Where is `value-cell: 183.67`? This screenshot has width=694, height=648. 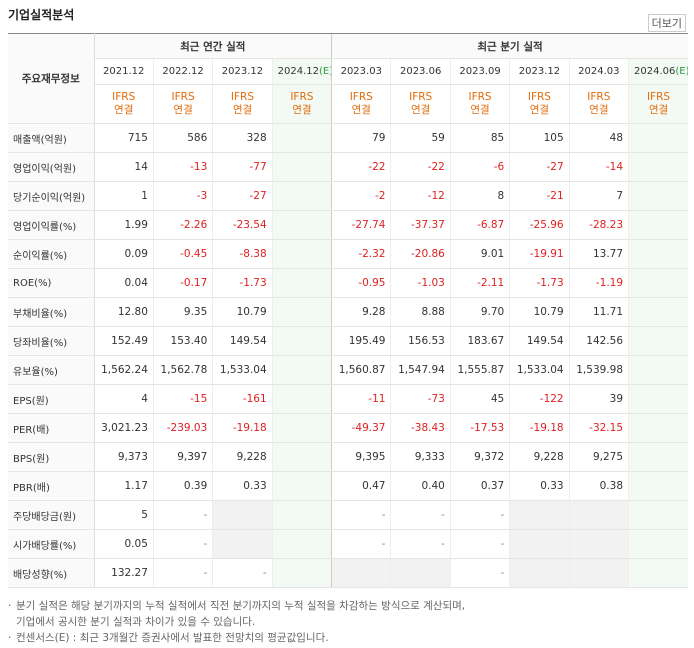
value-cell: 183.67 is located at coordinates (479, 341).